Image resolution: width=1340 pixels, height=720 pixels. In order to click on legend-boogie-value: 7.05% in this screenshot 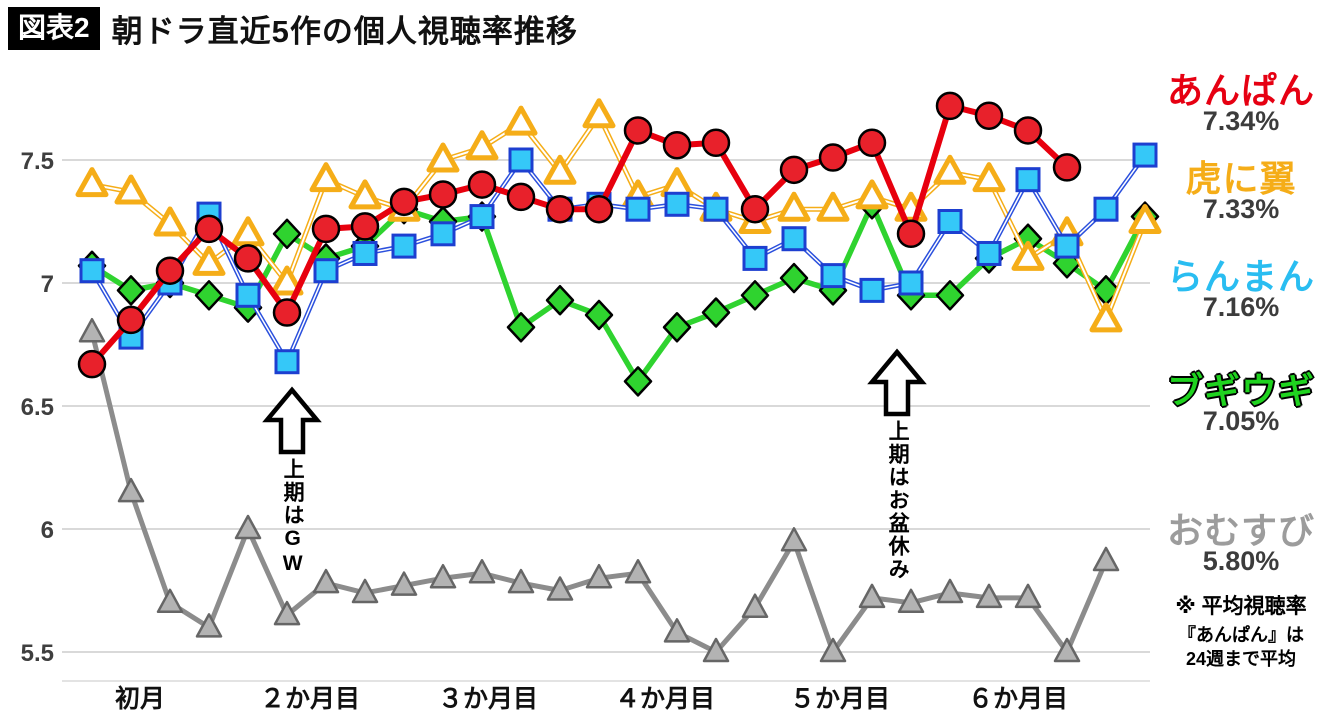, I will do `click(1241, 421)`.